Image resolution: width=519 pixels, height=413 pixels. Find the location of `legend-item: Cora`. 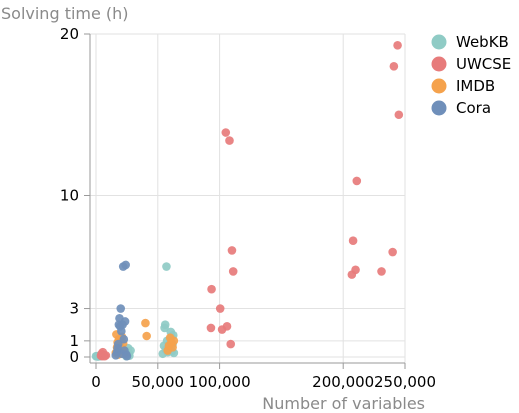

legend-item: Cora is located at coordinates (461, 108).